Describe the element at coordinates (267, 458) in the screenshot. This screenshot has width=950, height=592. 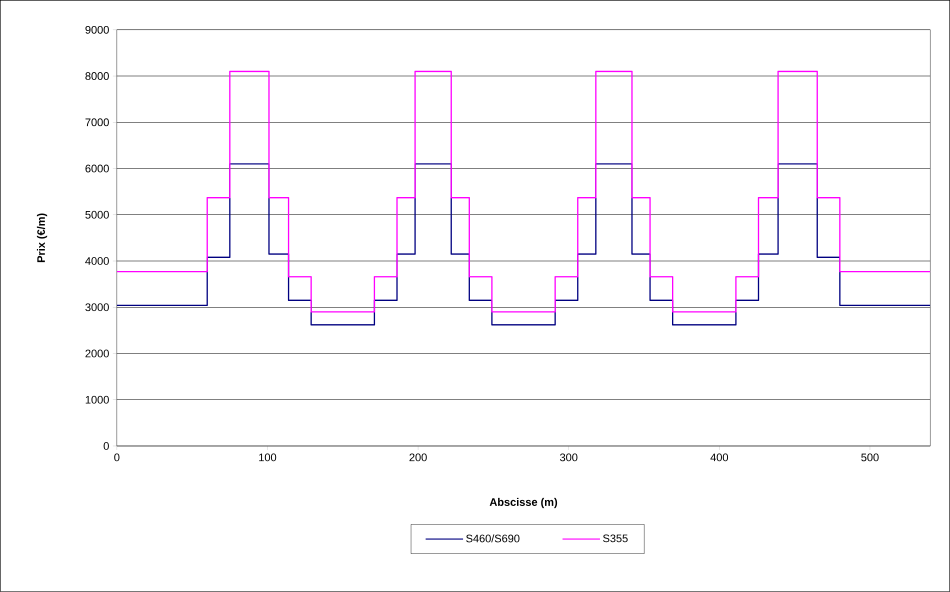
I see `x-tick-label: 100` at that location.